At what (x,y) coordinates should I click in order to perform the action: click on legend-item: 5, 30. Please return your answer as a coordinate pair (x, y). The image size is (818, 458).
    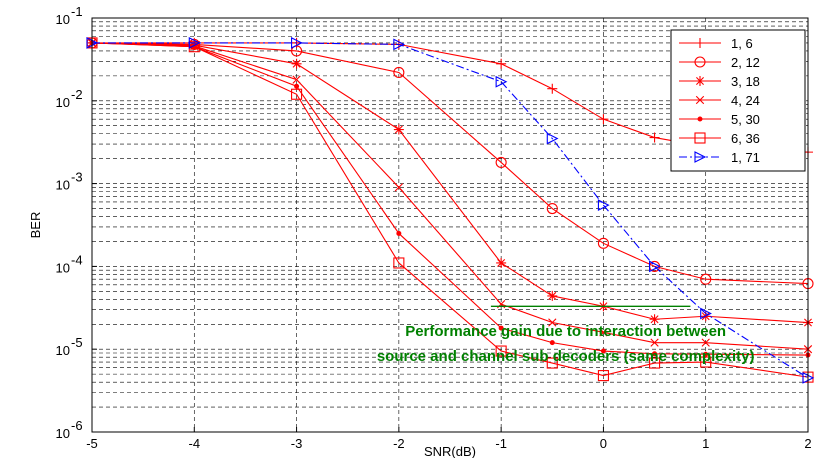
    Looking at the image, I should click on (719, 119).